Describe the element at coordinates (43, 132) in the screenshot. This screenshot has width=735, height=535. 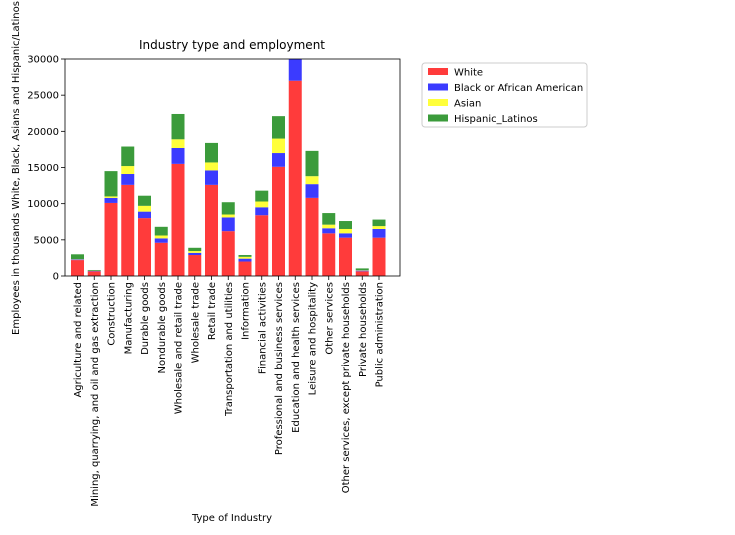
I see `y-tick-label: 20000` at that location.